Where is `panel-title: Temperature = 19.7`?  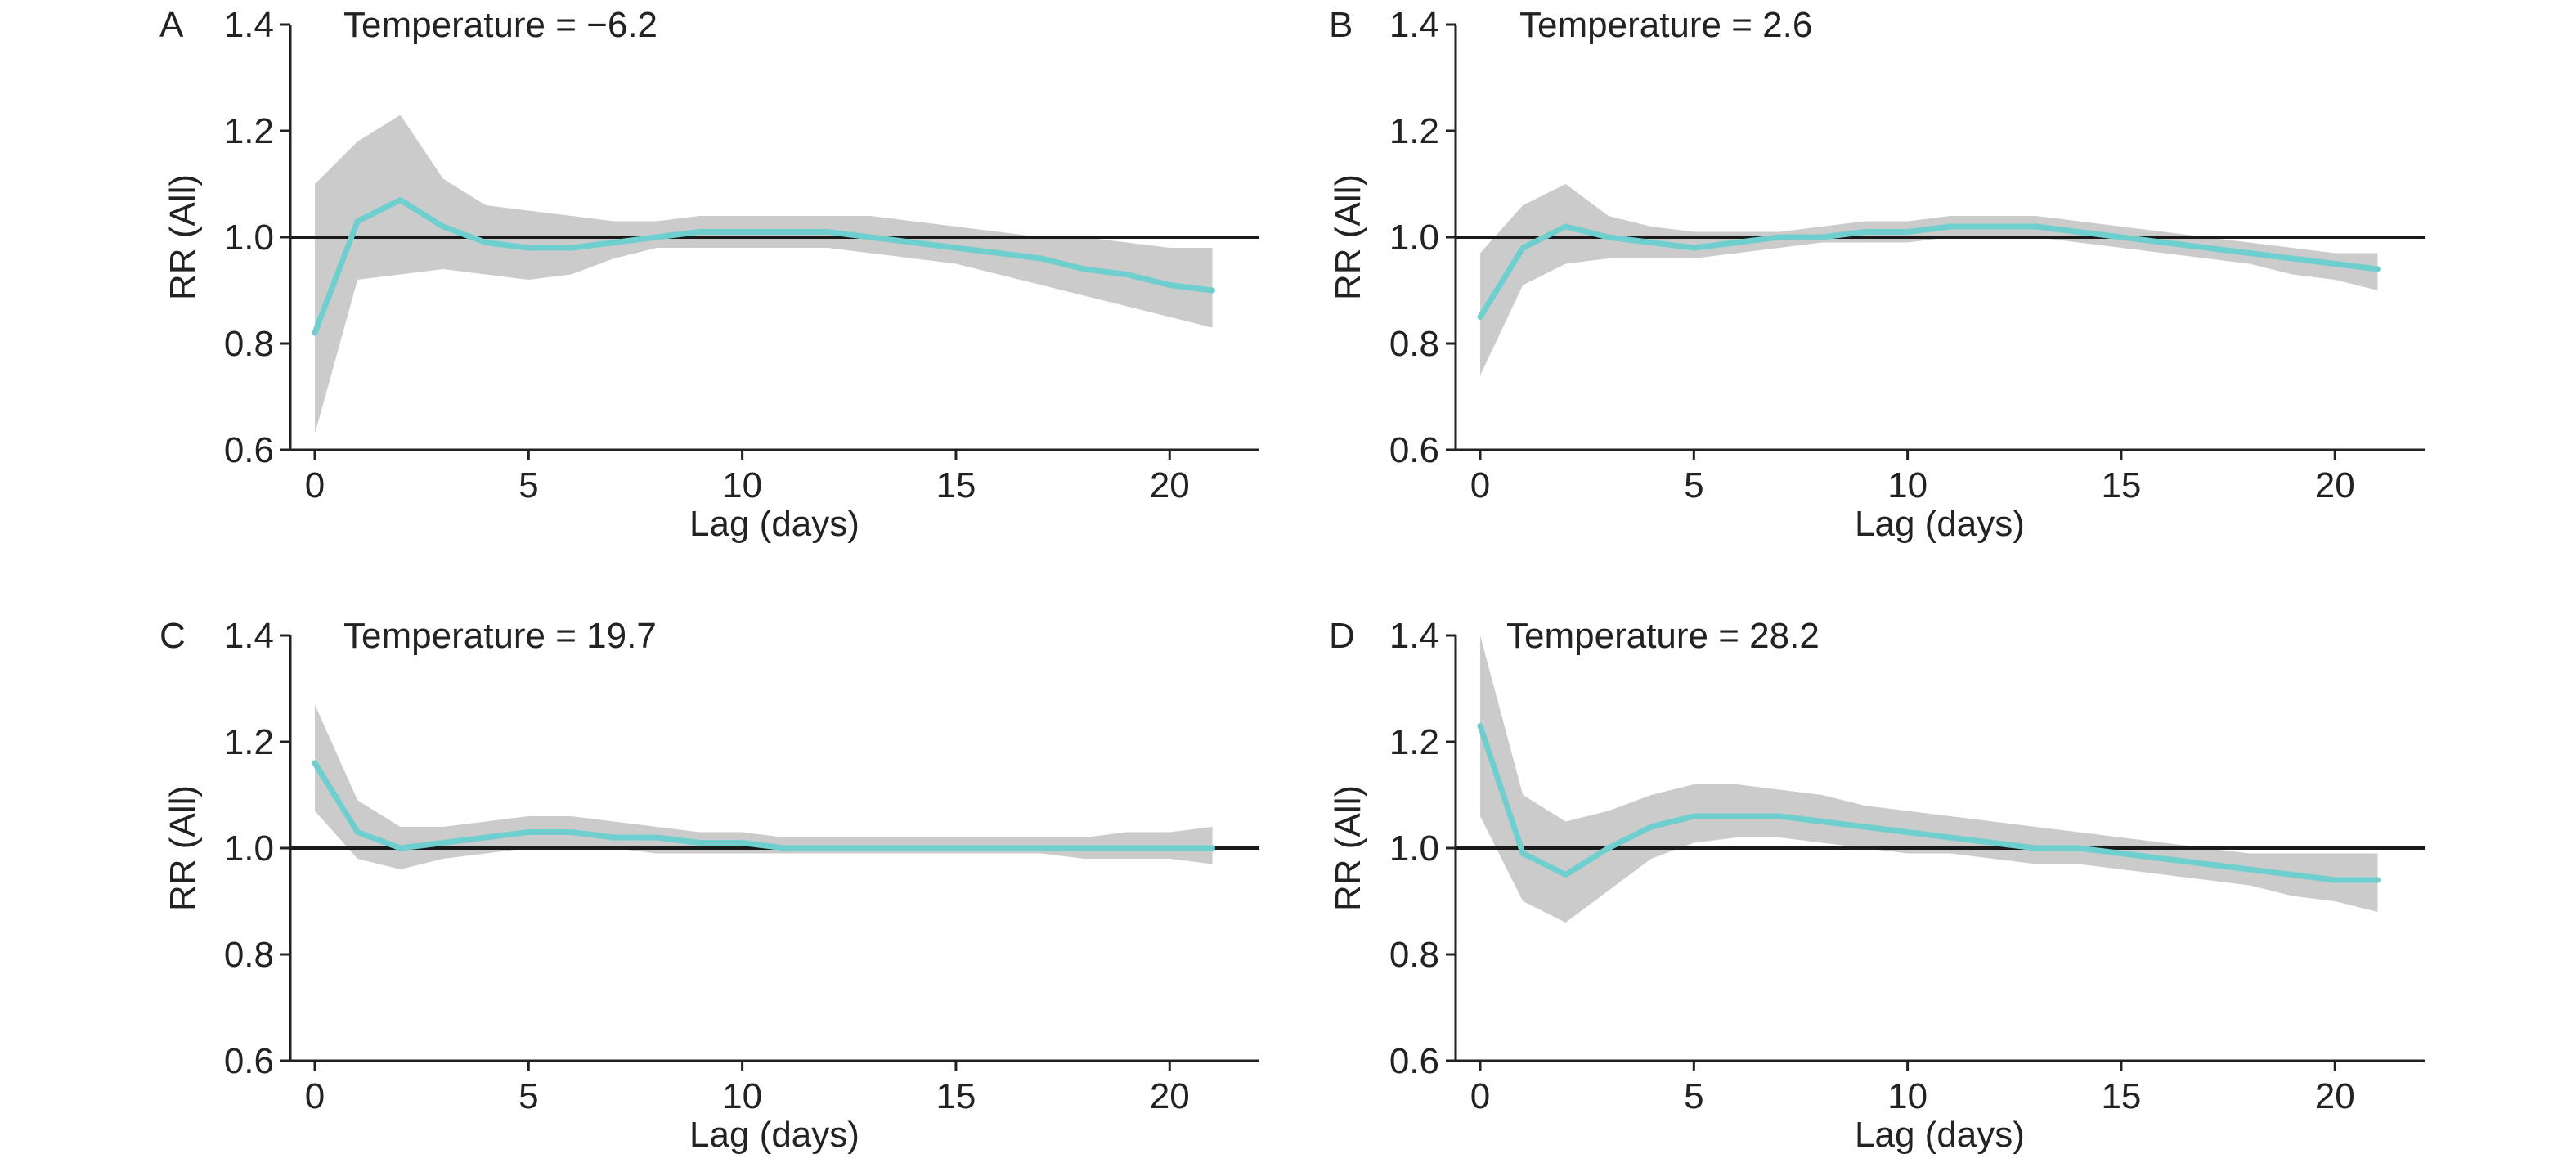
panel-title: Temperature = 19.7 is located at coordinates (500, 636).